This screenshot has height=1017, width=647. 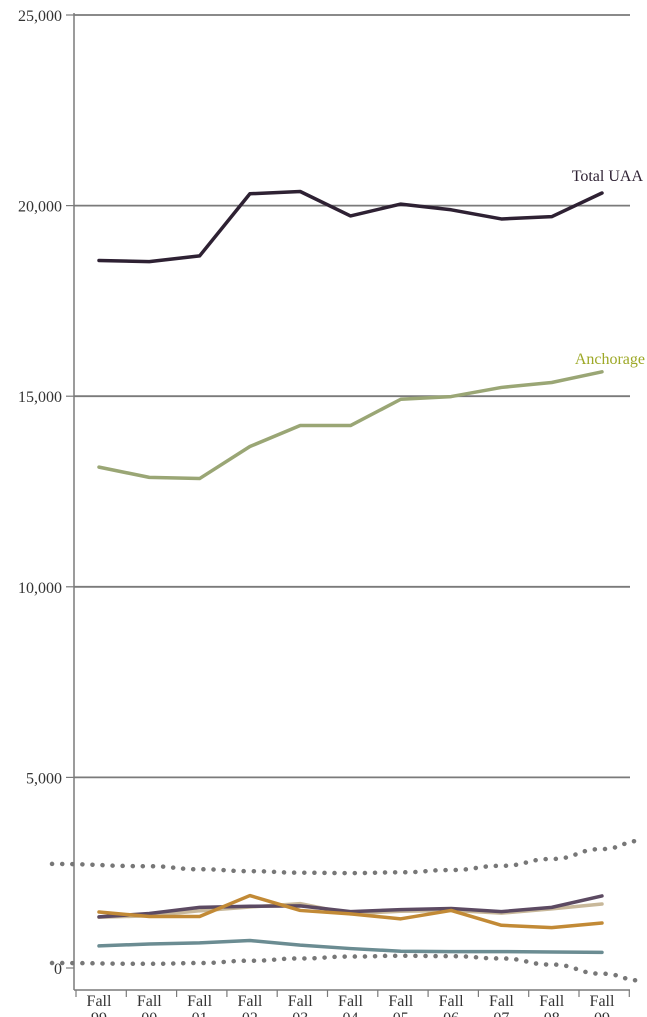 I want to click on x-tick-label: Fall06, so click(x=451, y=1005).